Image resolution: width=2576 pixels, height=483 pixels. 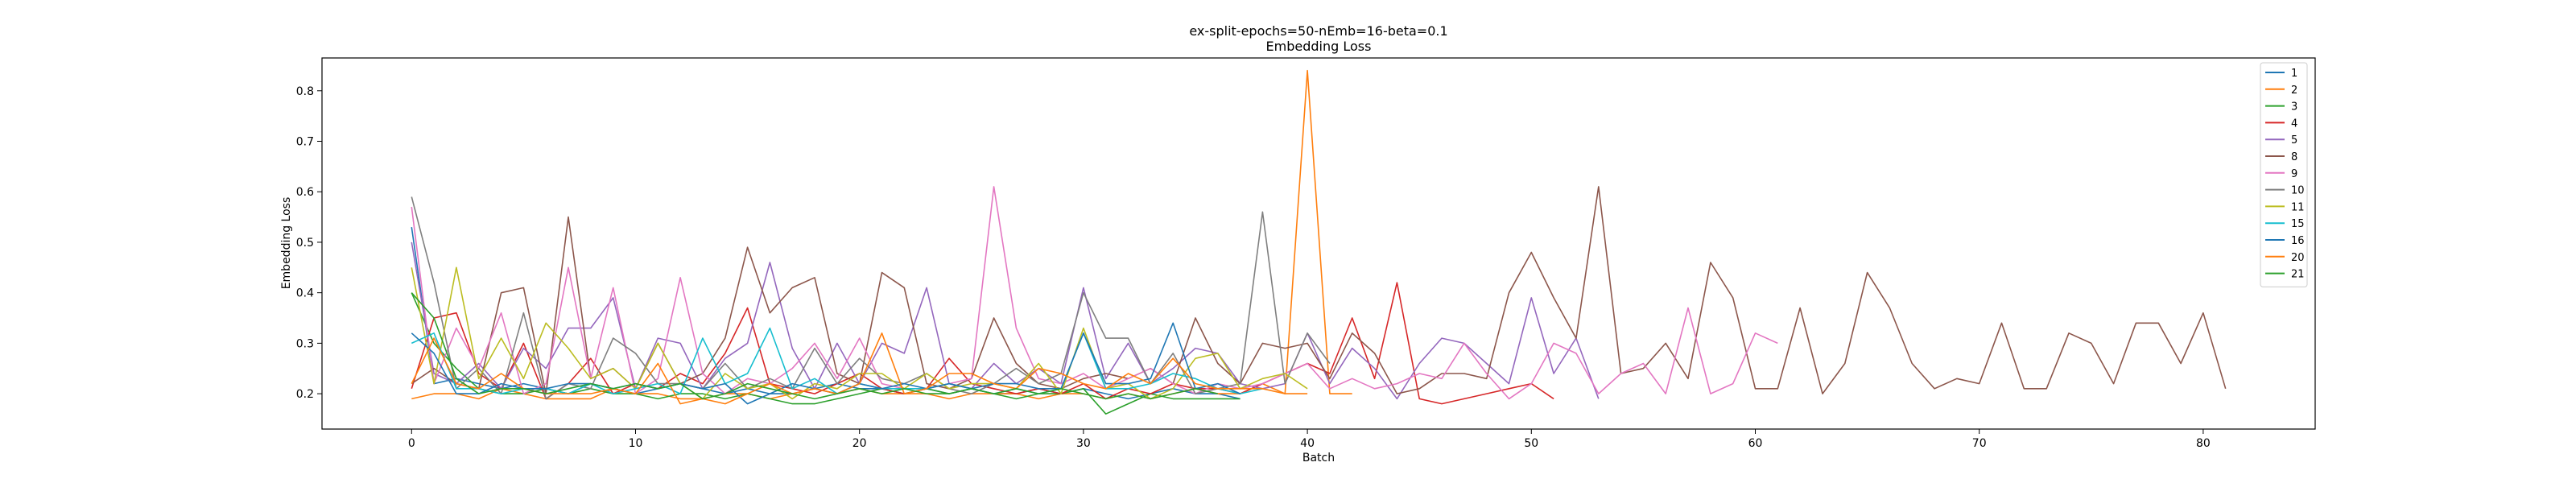 I want to click on x-tick-label: 30, so click(x=1083, y=443).